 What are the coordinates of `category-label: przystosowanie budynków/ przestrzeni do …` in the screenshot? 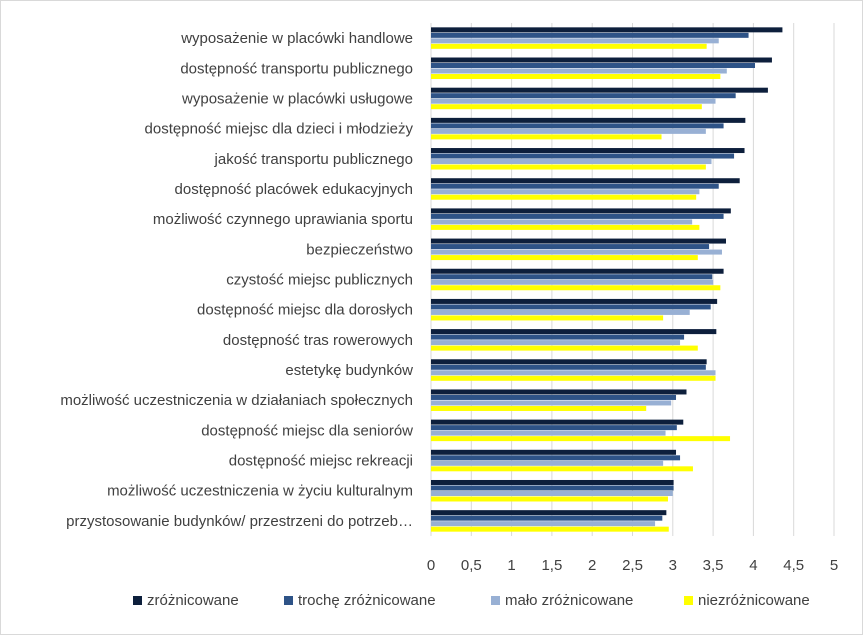 It's located at (239, 521).